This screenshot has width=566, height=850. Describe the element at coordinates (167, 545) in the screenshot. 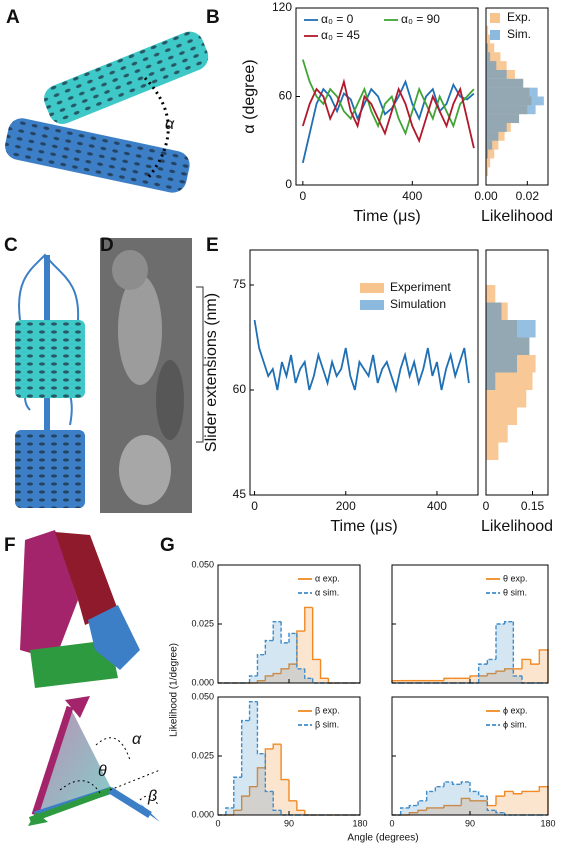

I see `panel-label: G` at that location.